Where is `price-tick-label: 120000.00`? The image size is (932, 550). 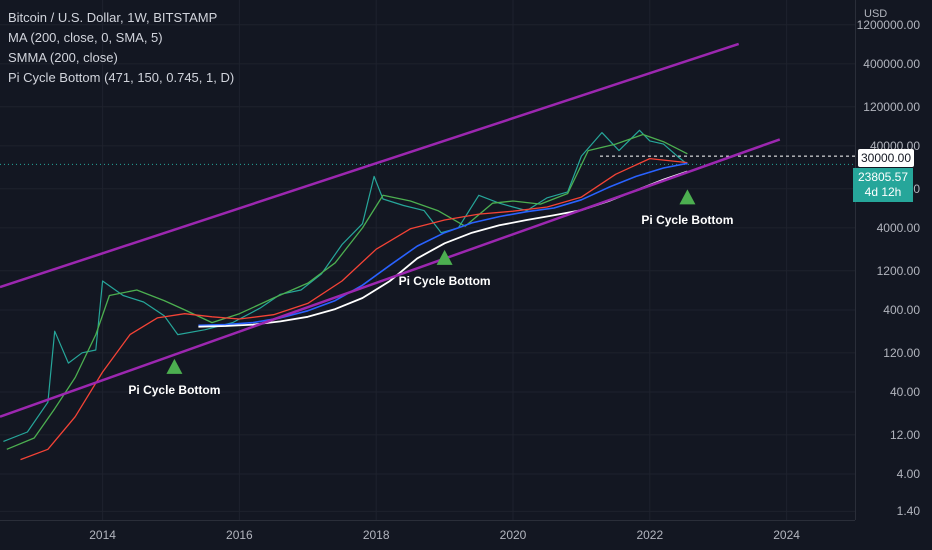 price-tick-label: 120000.00 is located at coordinates (891, 106).